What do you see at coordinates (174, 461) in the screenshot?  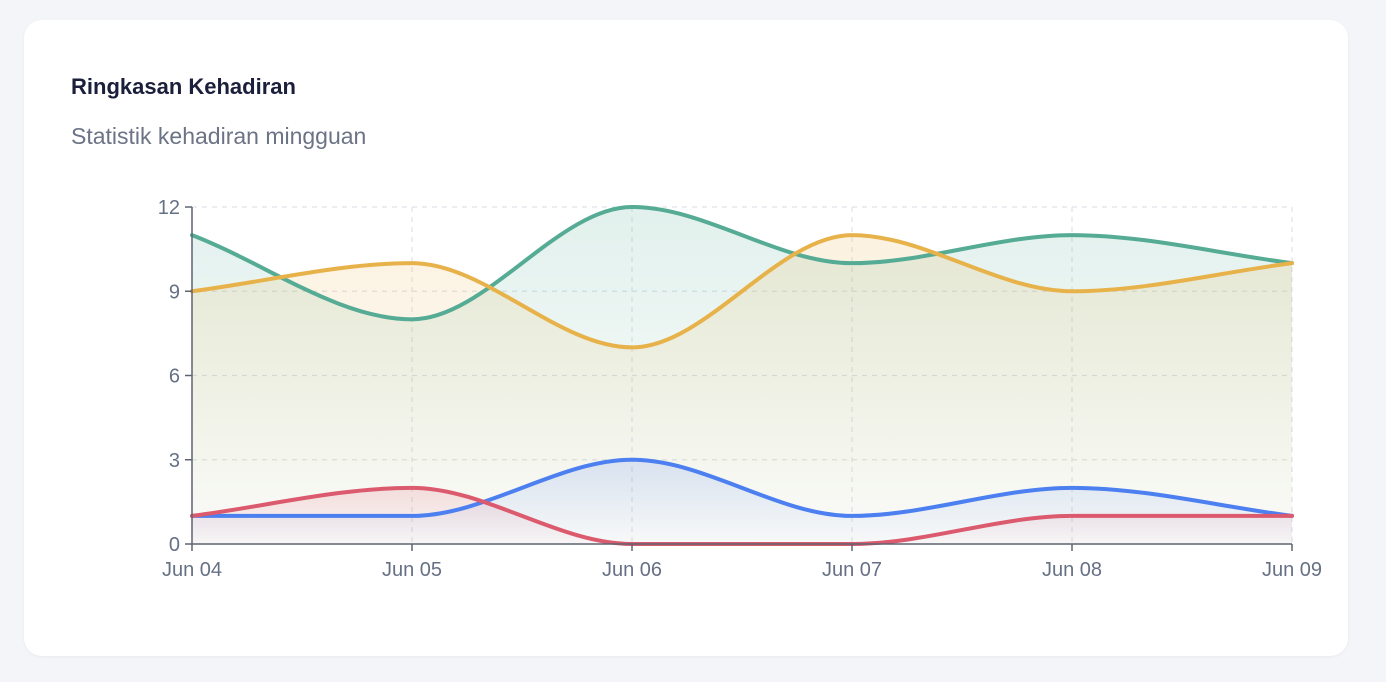 I see `y-tick-label: 3` at bounding box center [174, 461].